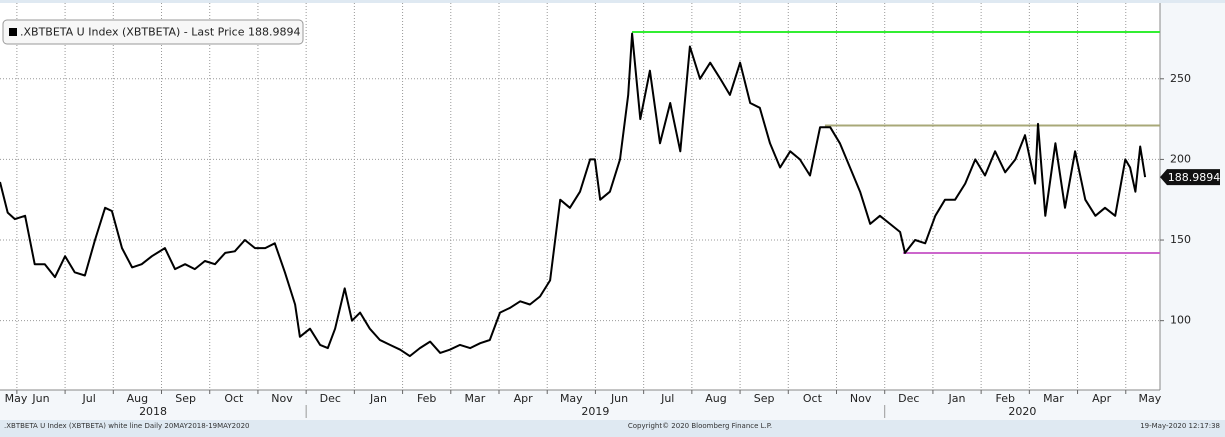 This screenshot has height=437, width=1225. Describe the element at coordinates (13, 32) in the screenshot. I see `legend-swatch` at that location.